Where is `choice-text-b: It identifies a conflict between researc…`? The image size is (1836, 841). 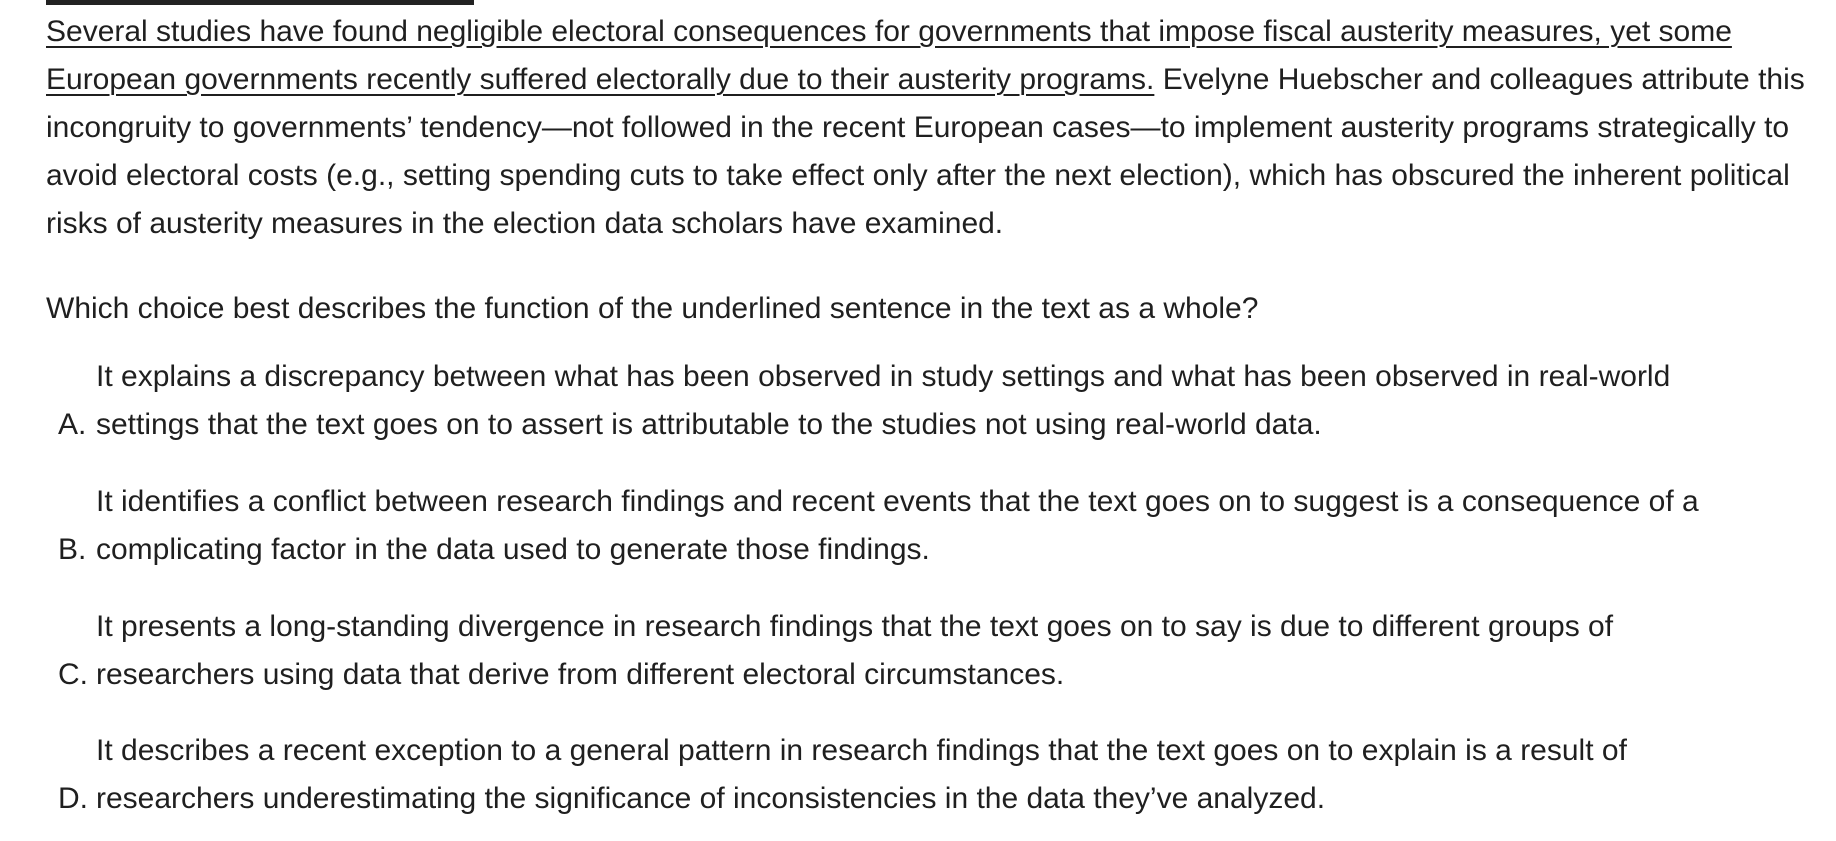
choice-text-b: It identifies a conflict between researc… is located at coordinates (951, 526).